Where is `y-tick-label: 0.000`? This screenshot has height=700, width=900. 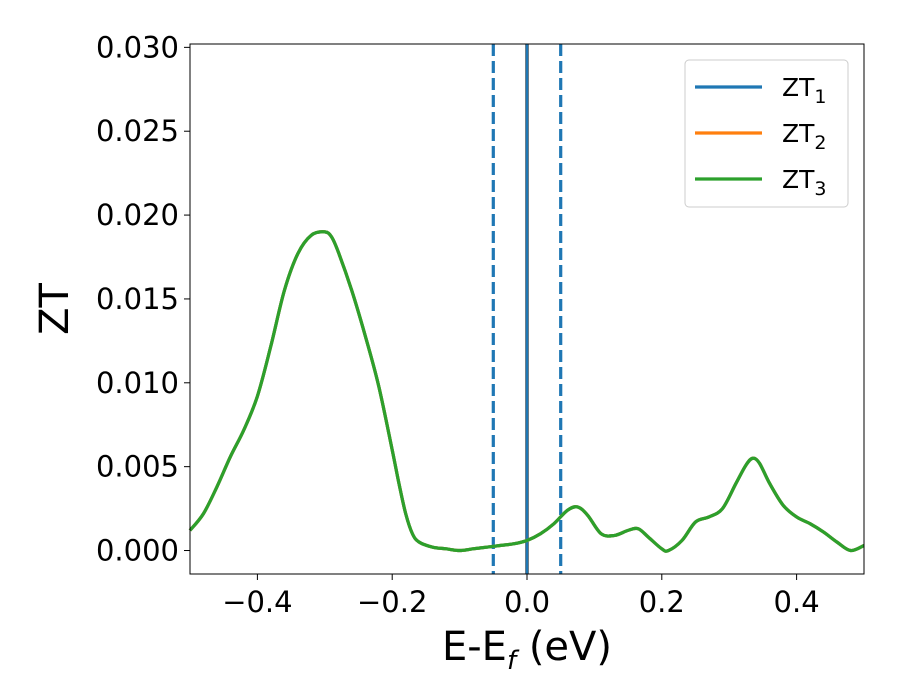 y-tick-label: 0.000 is located at coordinates (137, 551).